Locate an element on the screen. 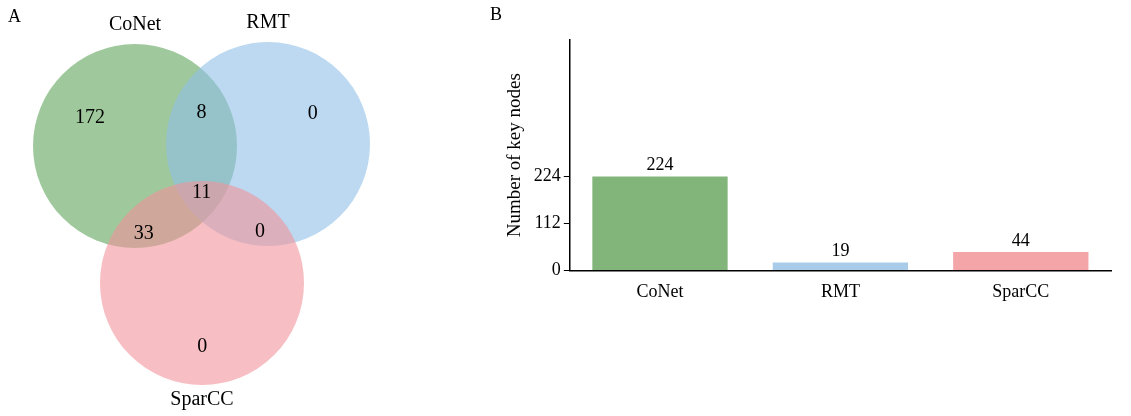  y-tick-label: 0 is located at coordinates (556, 269).